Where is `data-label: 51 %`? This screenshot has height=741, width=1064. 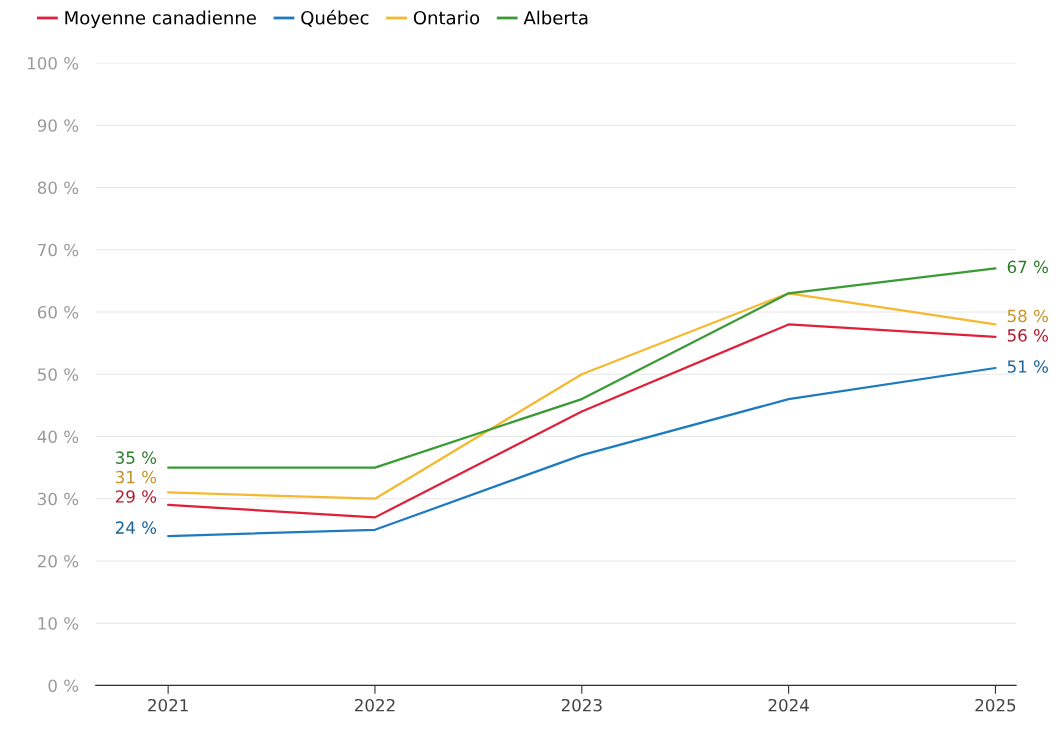 data-label: 51 % is located at coordinates (1027, 366).